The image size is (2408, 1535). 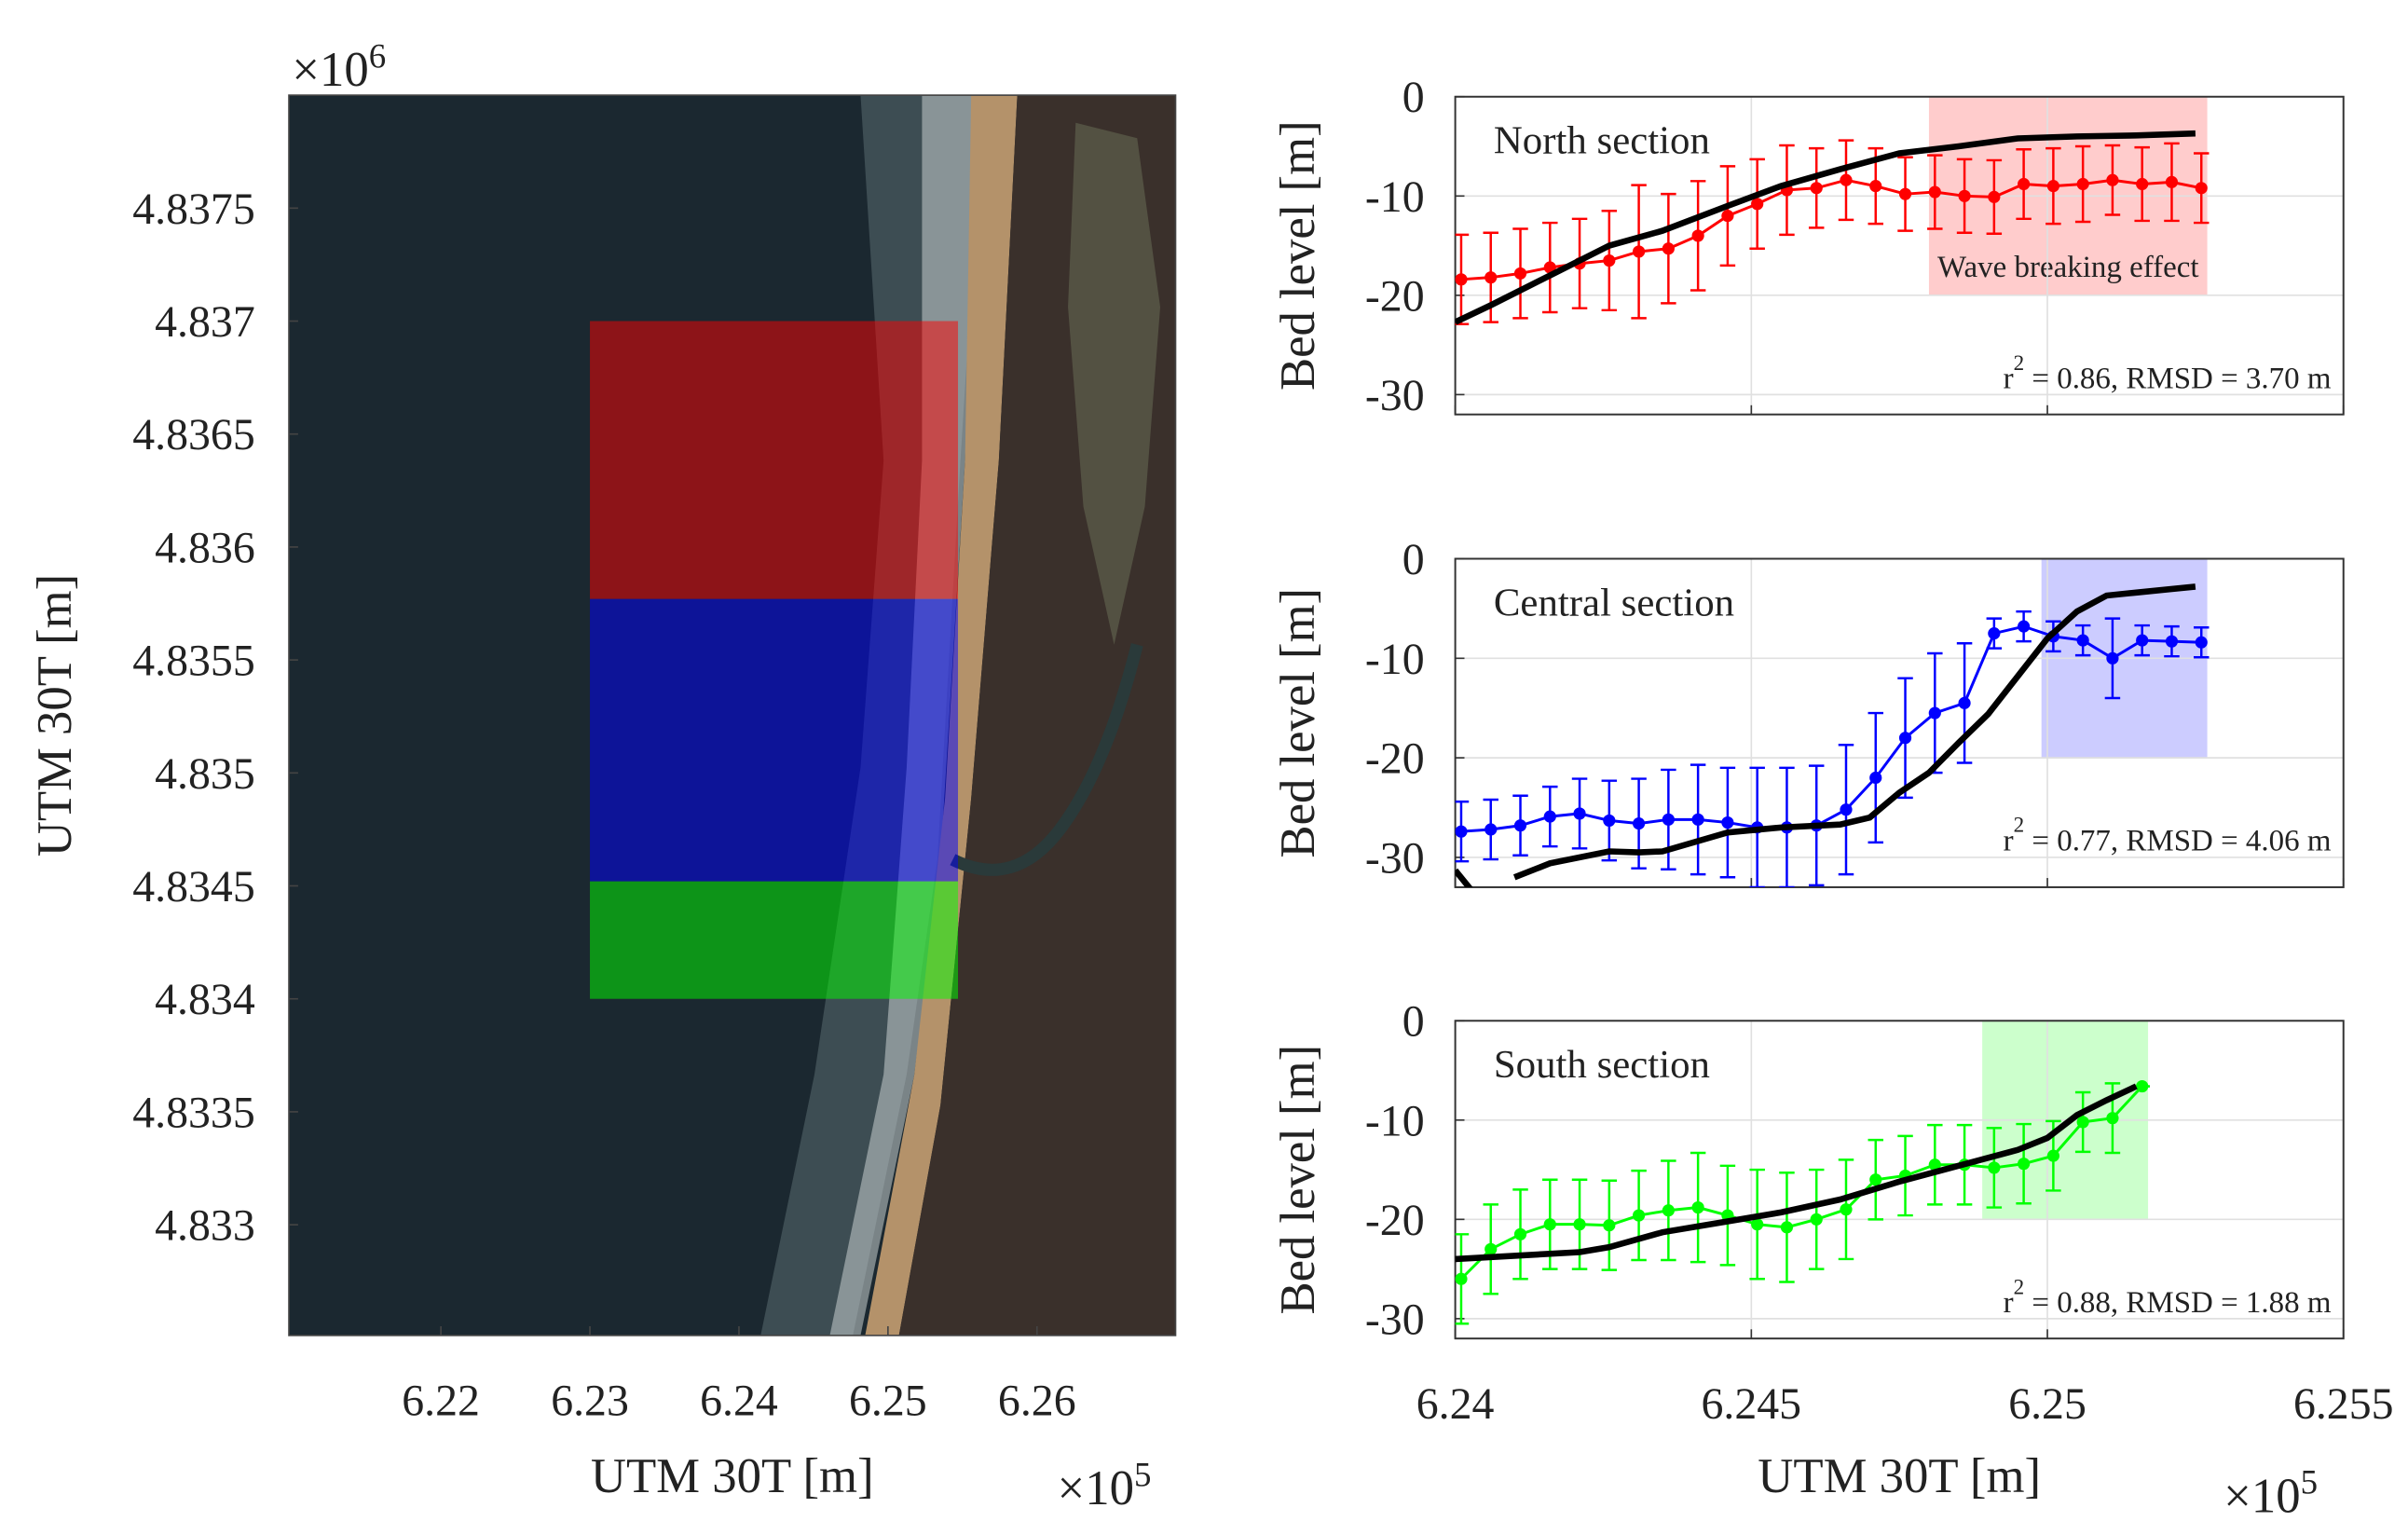 What do you see at coordinates (2178, 840) in the screenshot?
I see `stats-text: = 0.77, RMSD = 4.06 m` at bounding box center [2178, 840].